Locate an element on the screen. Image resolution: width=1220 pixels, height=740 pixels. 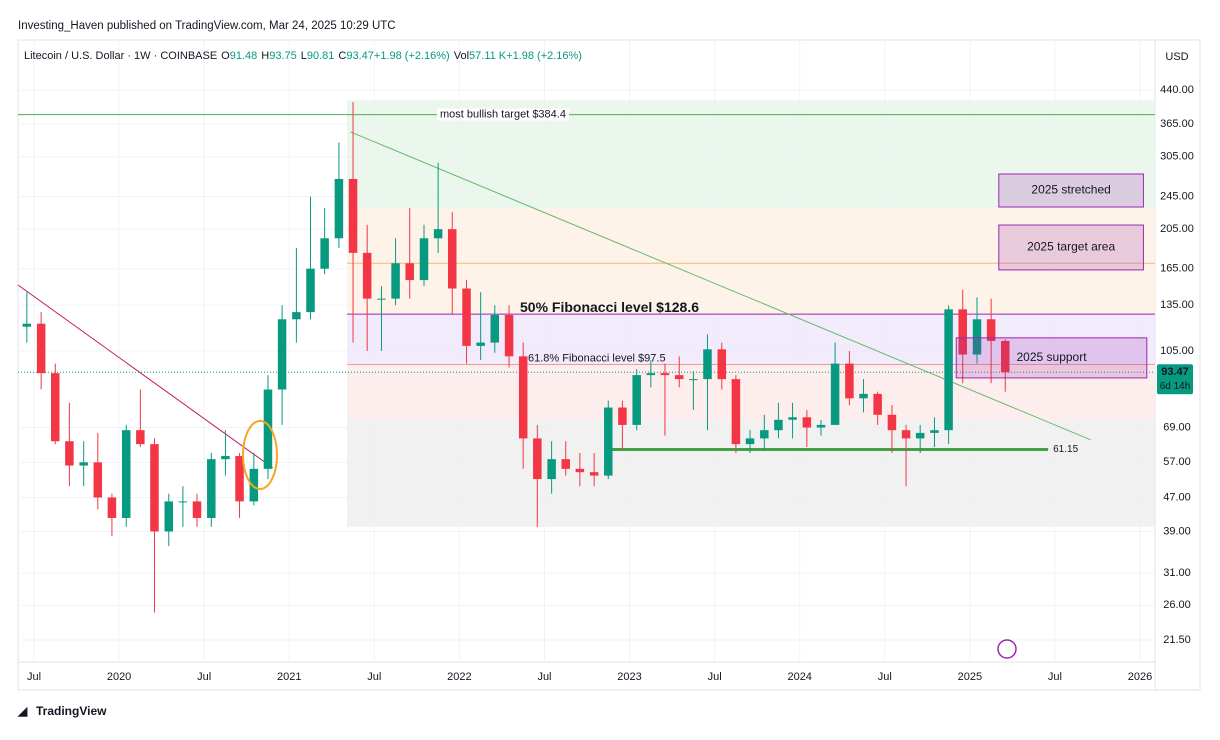
y-tick-label: 440.00 is located at coordinates (1177, 90).